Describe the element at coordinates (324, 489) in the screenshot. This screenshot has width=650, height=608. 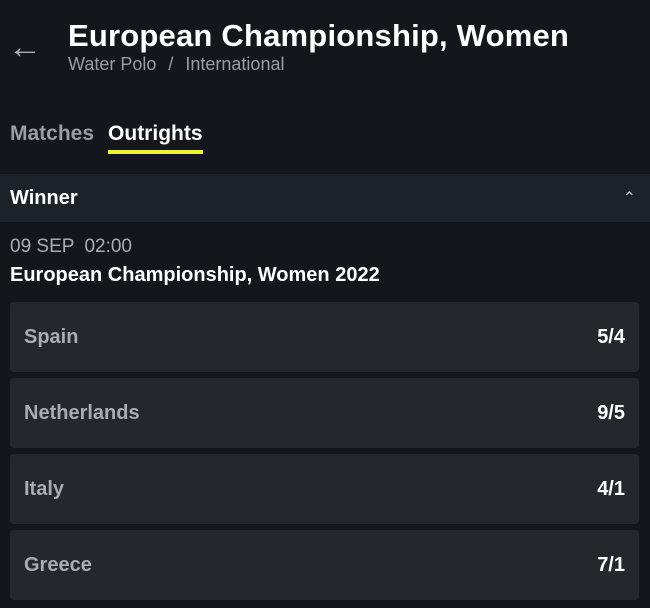
I see `selection-row: Italy 4/1` at that location.